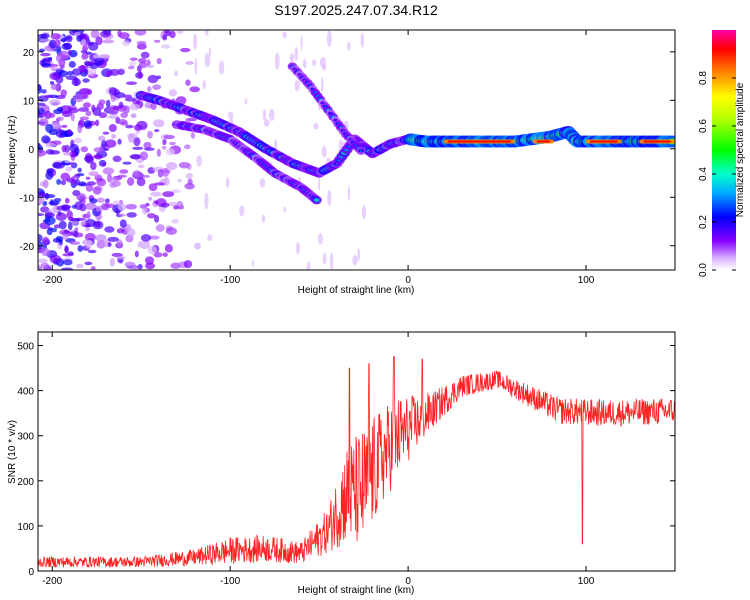 The image size is (750, 600). I want to click on spectrogram-y-tick-label: 20, so click(29, 53).